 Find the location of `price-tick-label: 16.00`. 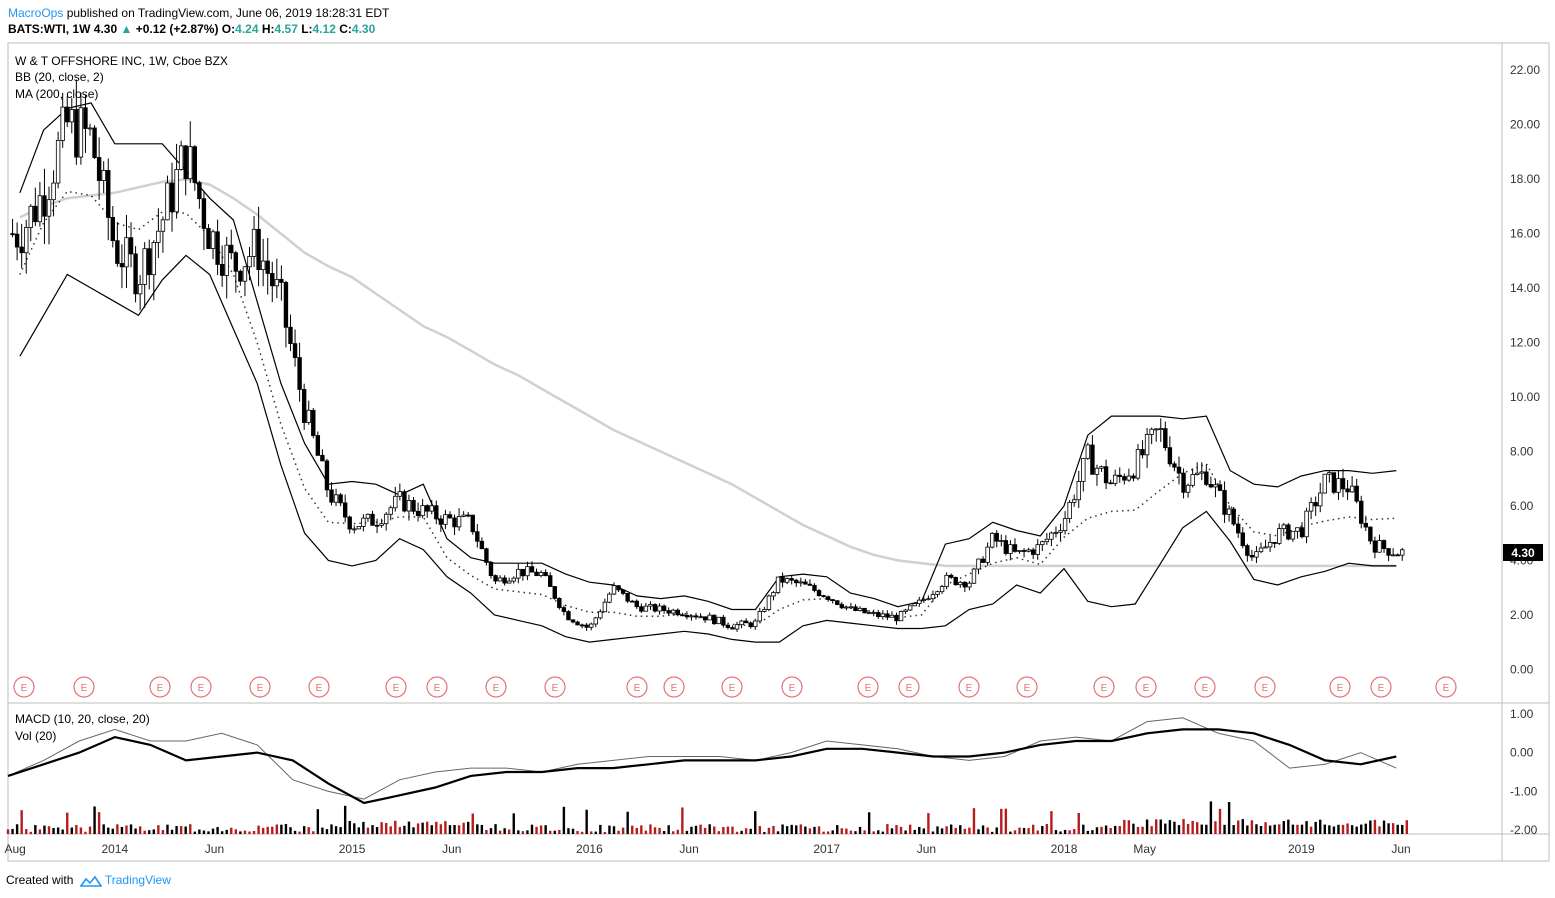

price-tick-label: 16.00 is located at coordinates (1525, 234).